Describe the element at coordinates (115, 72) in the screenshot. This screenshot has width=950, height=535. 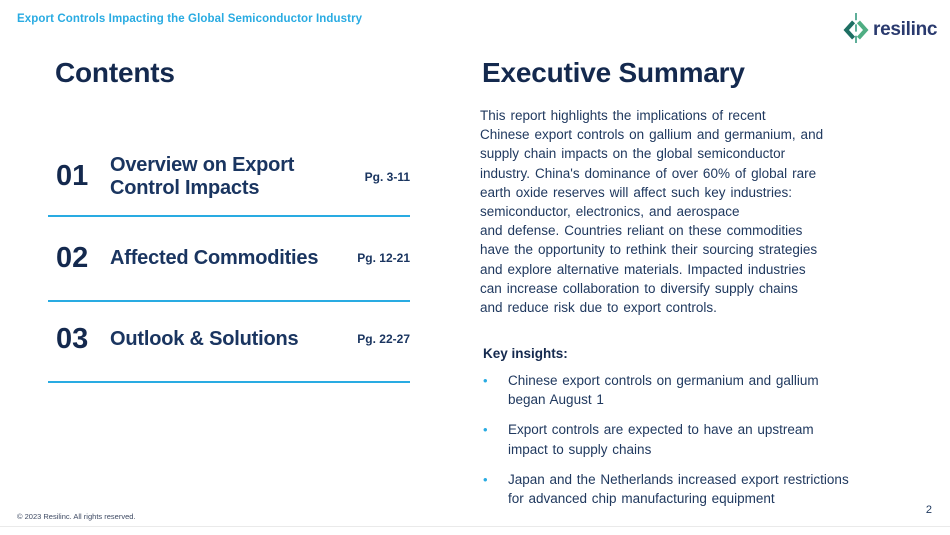
I see `contents-heading: Contents` at that location.